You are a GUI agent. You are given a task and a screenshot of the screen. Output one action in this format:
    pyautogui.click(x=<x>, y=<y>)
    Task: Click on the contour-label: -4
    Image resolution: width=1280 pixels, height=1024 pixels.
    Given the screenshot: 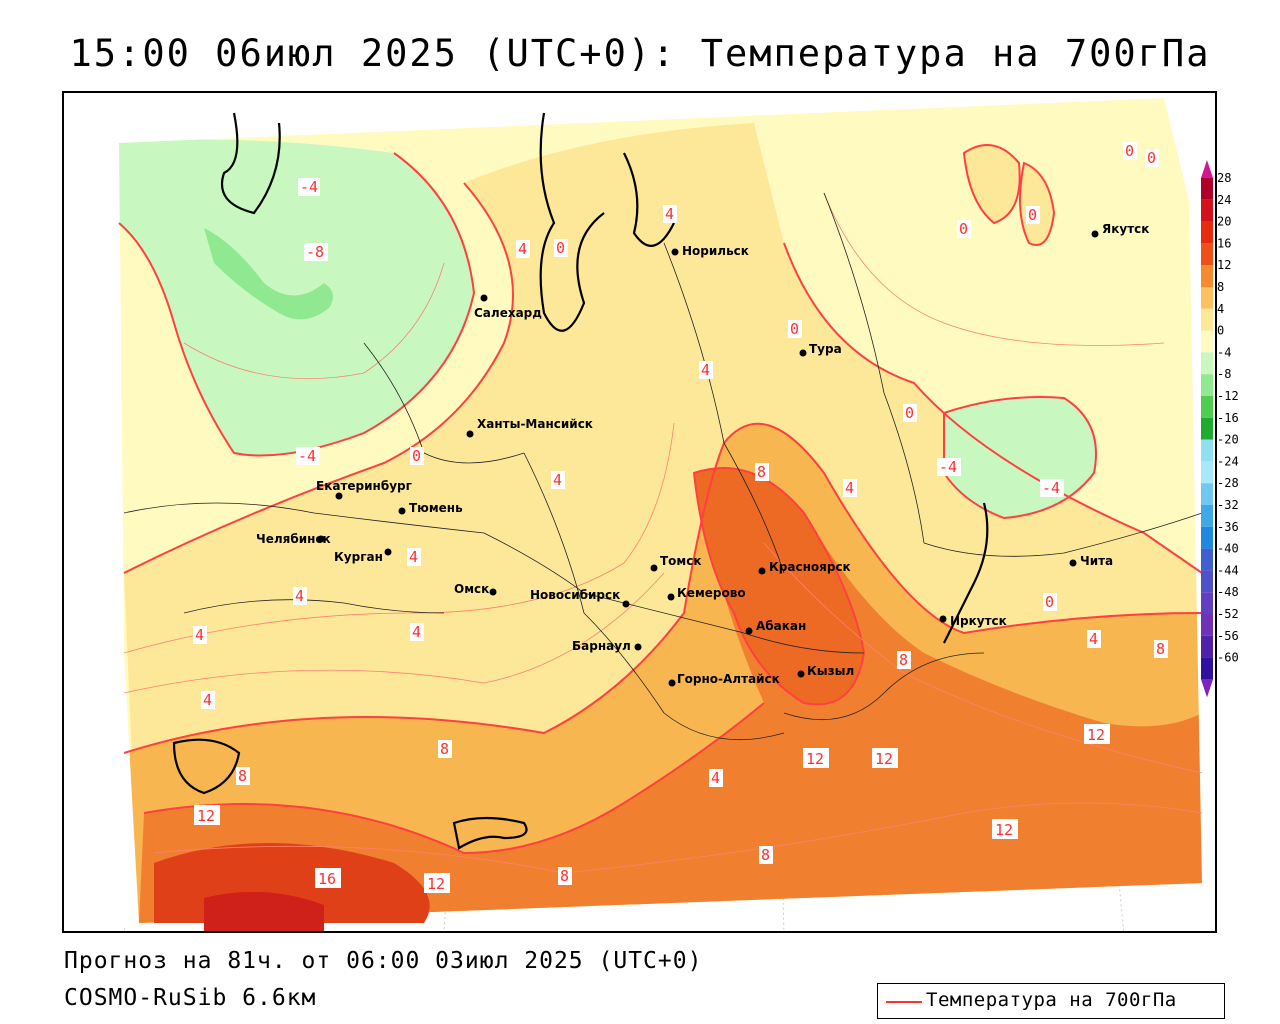 What is the action you would take?
    pyautogui.click(x=1052, y=488)
    